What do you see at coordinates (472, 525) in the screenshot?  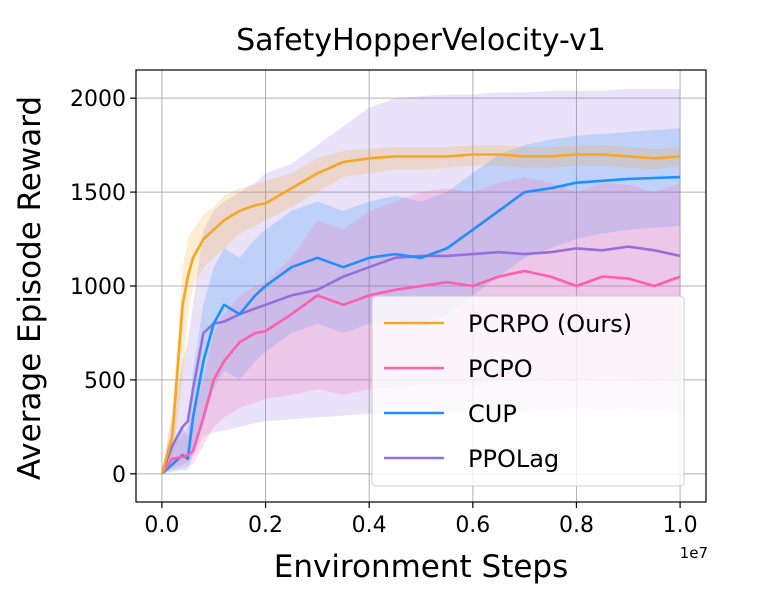 I see `x-tick-label-3: 0.6` at bounding box center [472, 525].